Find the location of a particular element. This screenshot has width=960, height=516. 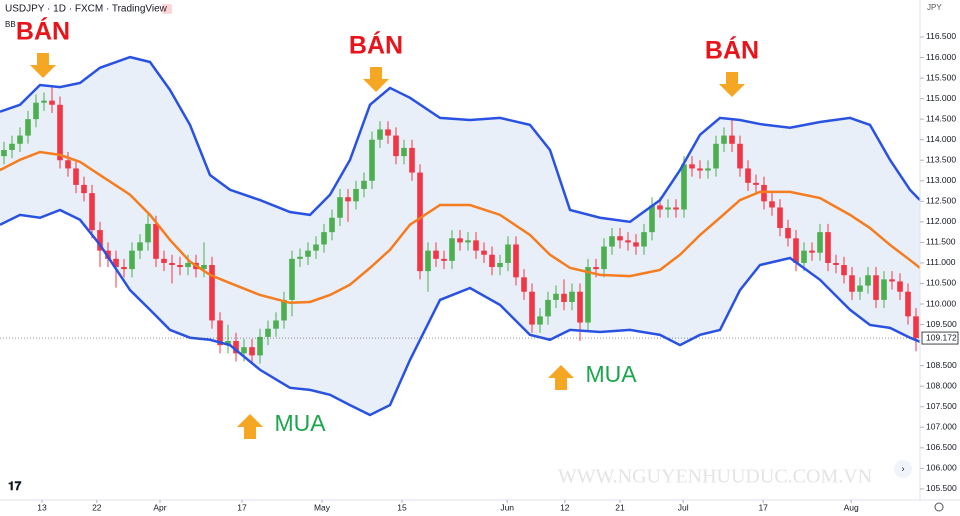

y-tick-label: 109.500 is located at coordinates (941, 324).